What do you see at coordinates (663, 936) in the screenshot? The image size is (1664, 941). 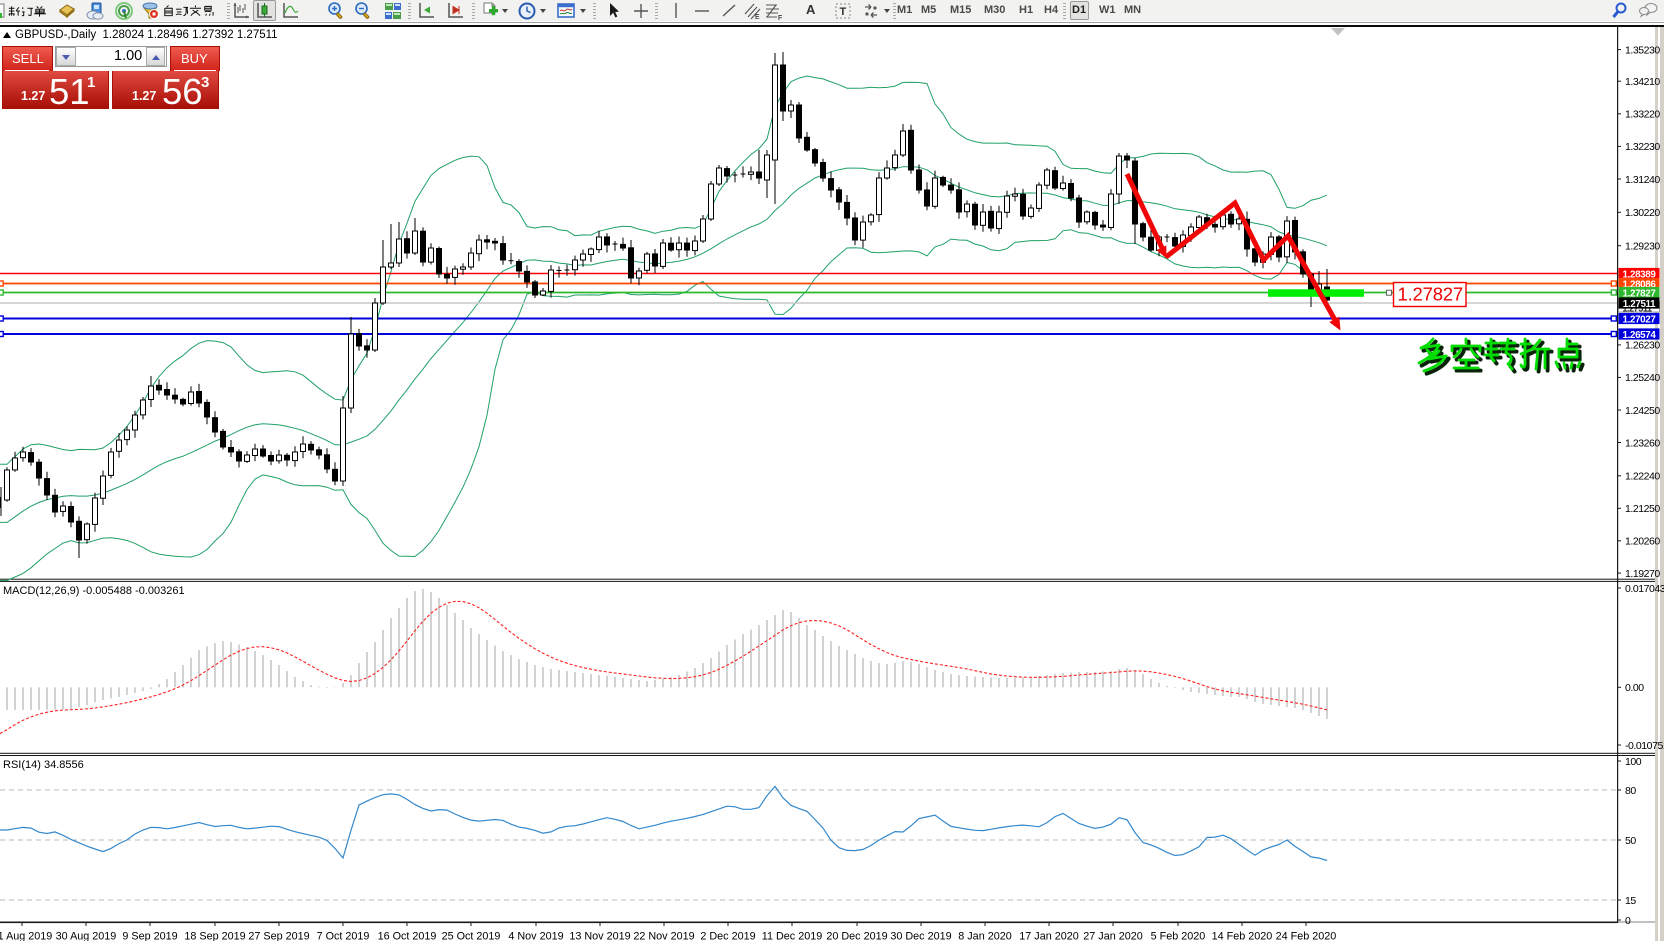 I see `svg-text: 22 Nov 2019` at bounding box center [663, 936].